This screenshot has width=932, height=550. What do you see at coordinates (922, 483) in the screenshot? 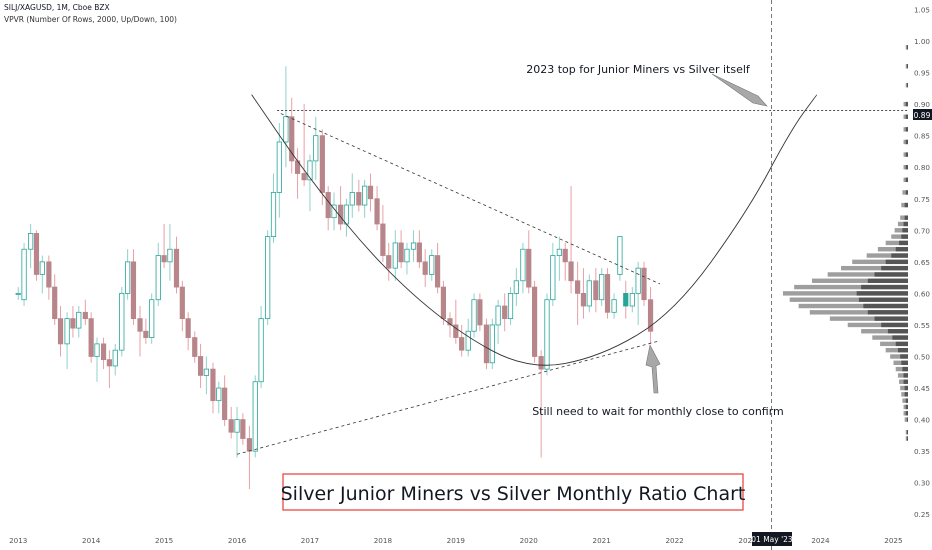
I see `y-tick-label: 0.30` at bounding box center [922, 483].